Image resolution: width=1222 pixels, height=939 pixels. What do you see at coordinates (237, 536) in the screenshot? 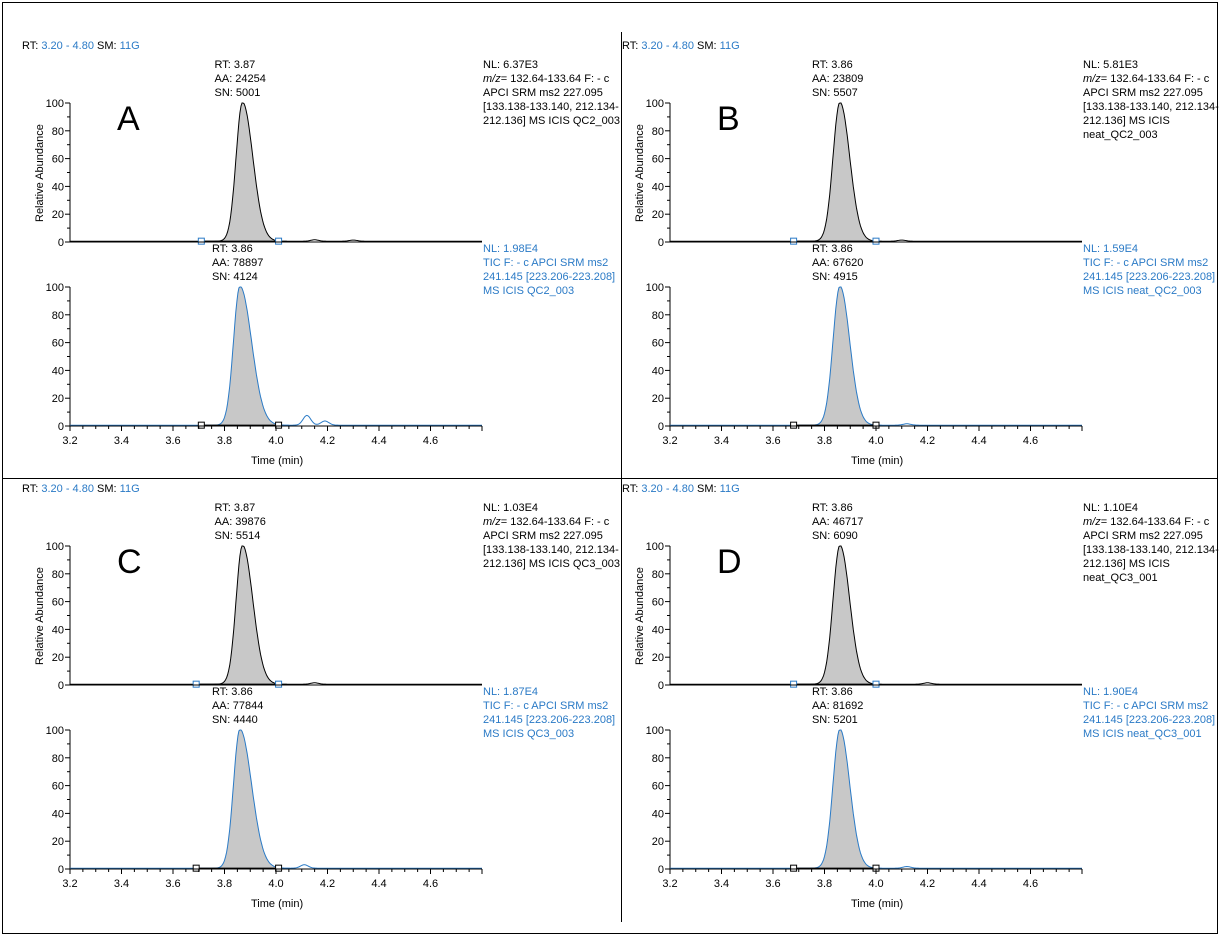
I see `peak-sn: SN: 5514` at bounding box center [237, 536].